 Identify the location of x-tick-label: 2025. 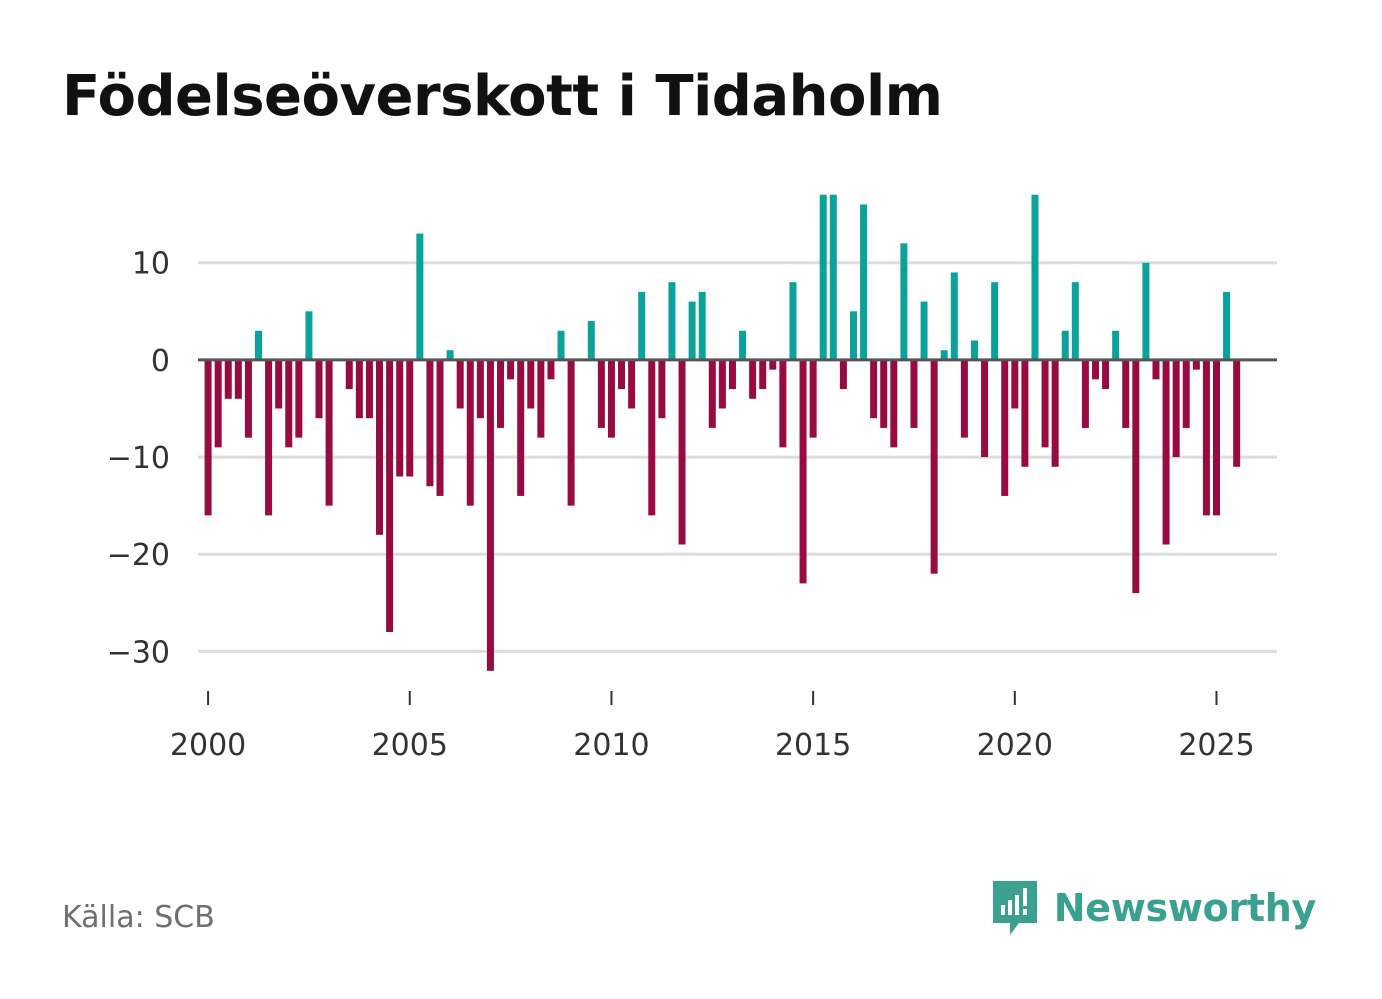
(1216, 745).